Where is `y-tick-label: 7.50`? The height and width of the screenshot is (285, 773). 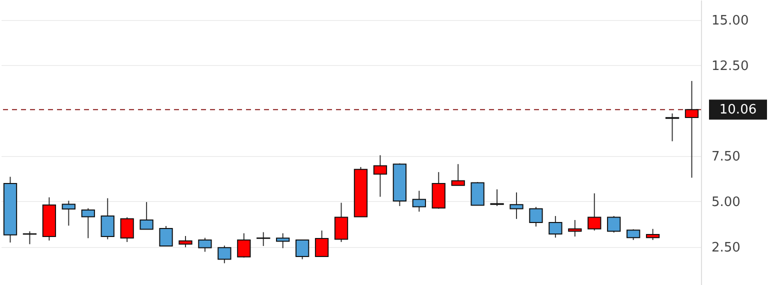
y-tick-label: 7.50 is located at coordinates (726, 157).